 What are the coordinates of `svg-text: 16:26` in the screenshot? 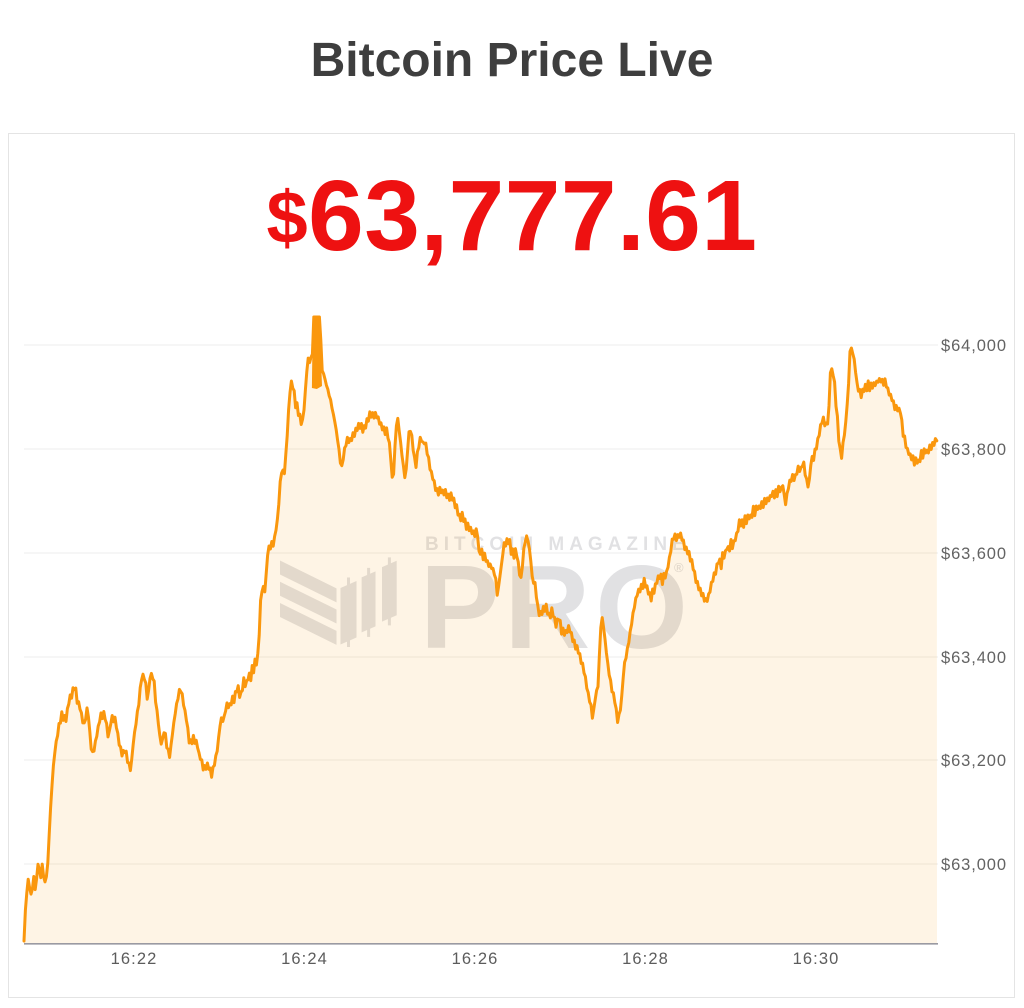 It's located at (475, 959).